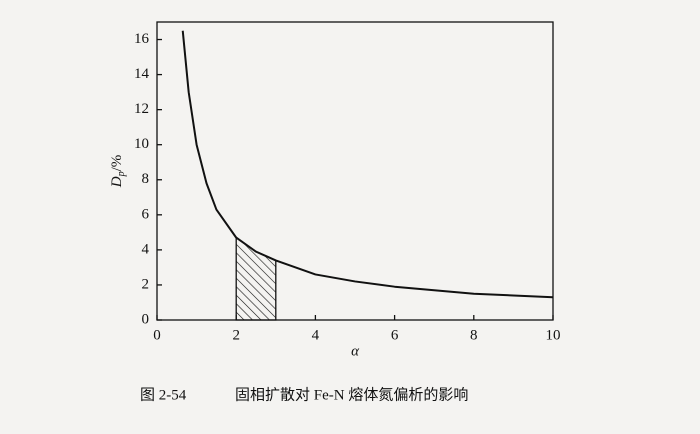 The width and height of the screenshot is (700, 434). Describe the element at coordinates (146, 319) in the screenshot. I see `y-tick-label: 0` at that location.